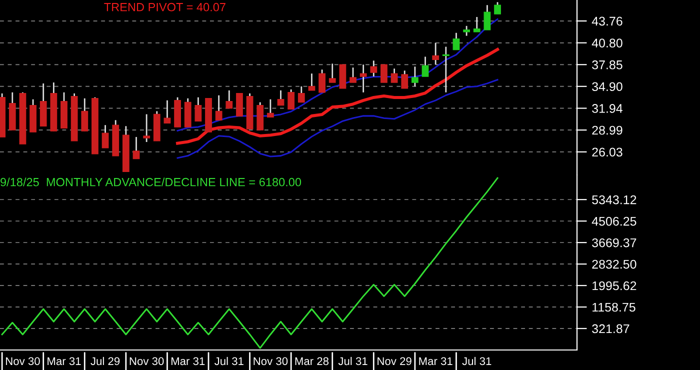 The width and height of the screenshot is (700, 370). Describe the element at coordinates (607, 87) in the screenshot. I see `y-tick-label: 34.90` at that location.